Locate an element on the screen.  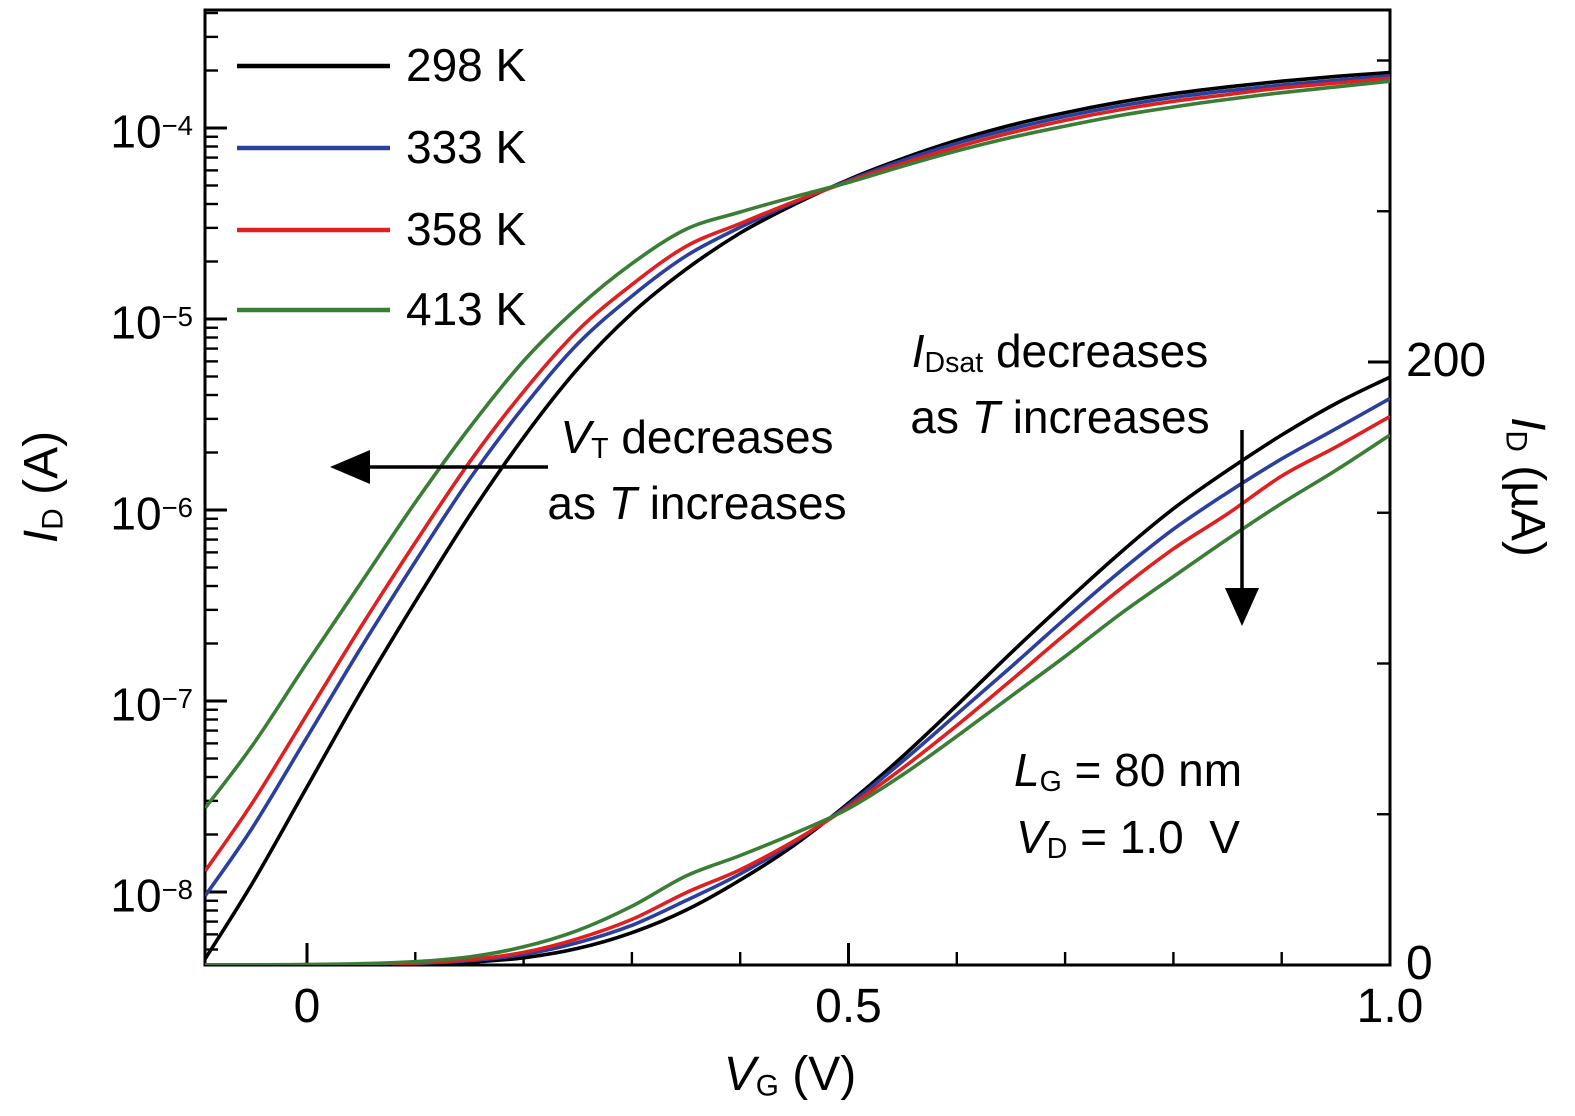
vt-arrow-head is located at coordinates (350, 467).